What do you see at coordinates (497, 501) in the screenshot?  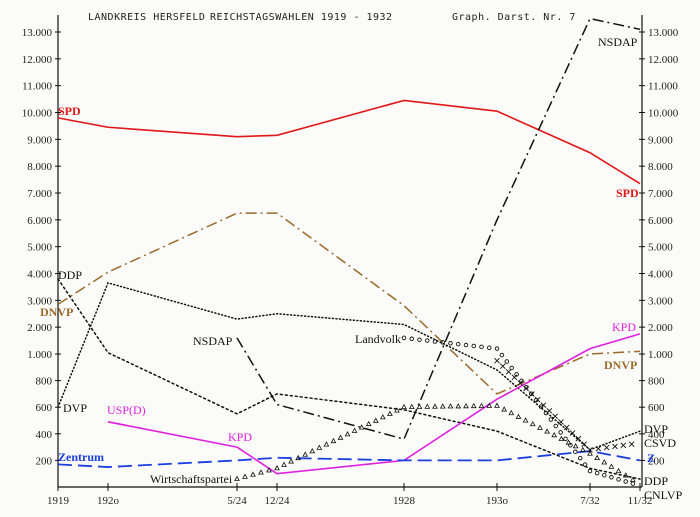 I see `x-tick-label: 193o` at bounding box center [497, 501].